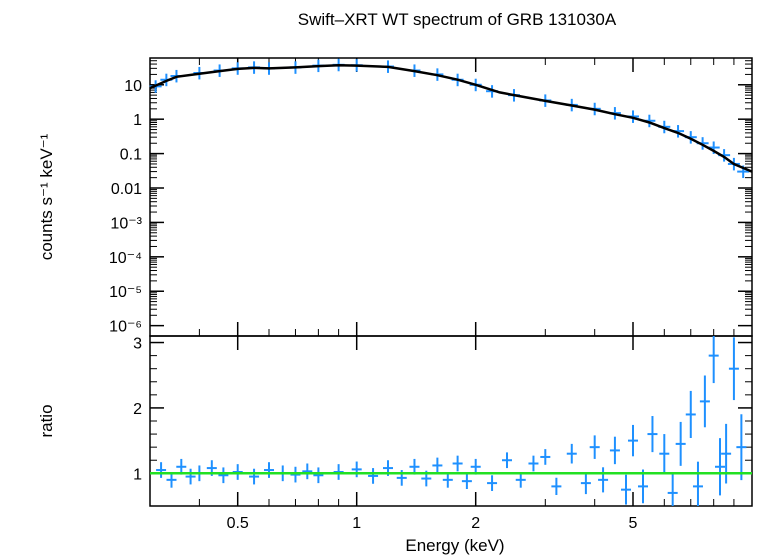 This screenshot has height=556, width=758. I want to click on bottom-x-axis: 0.5 1 2 5, so click(442, 512).